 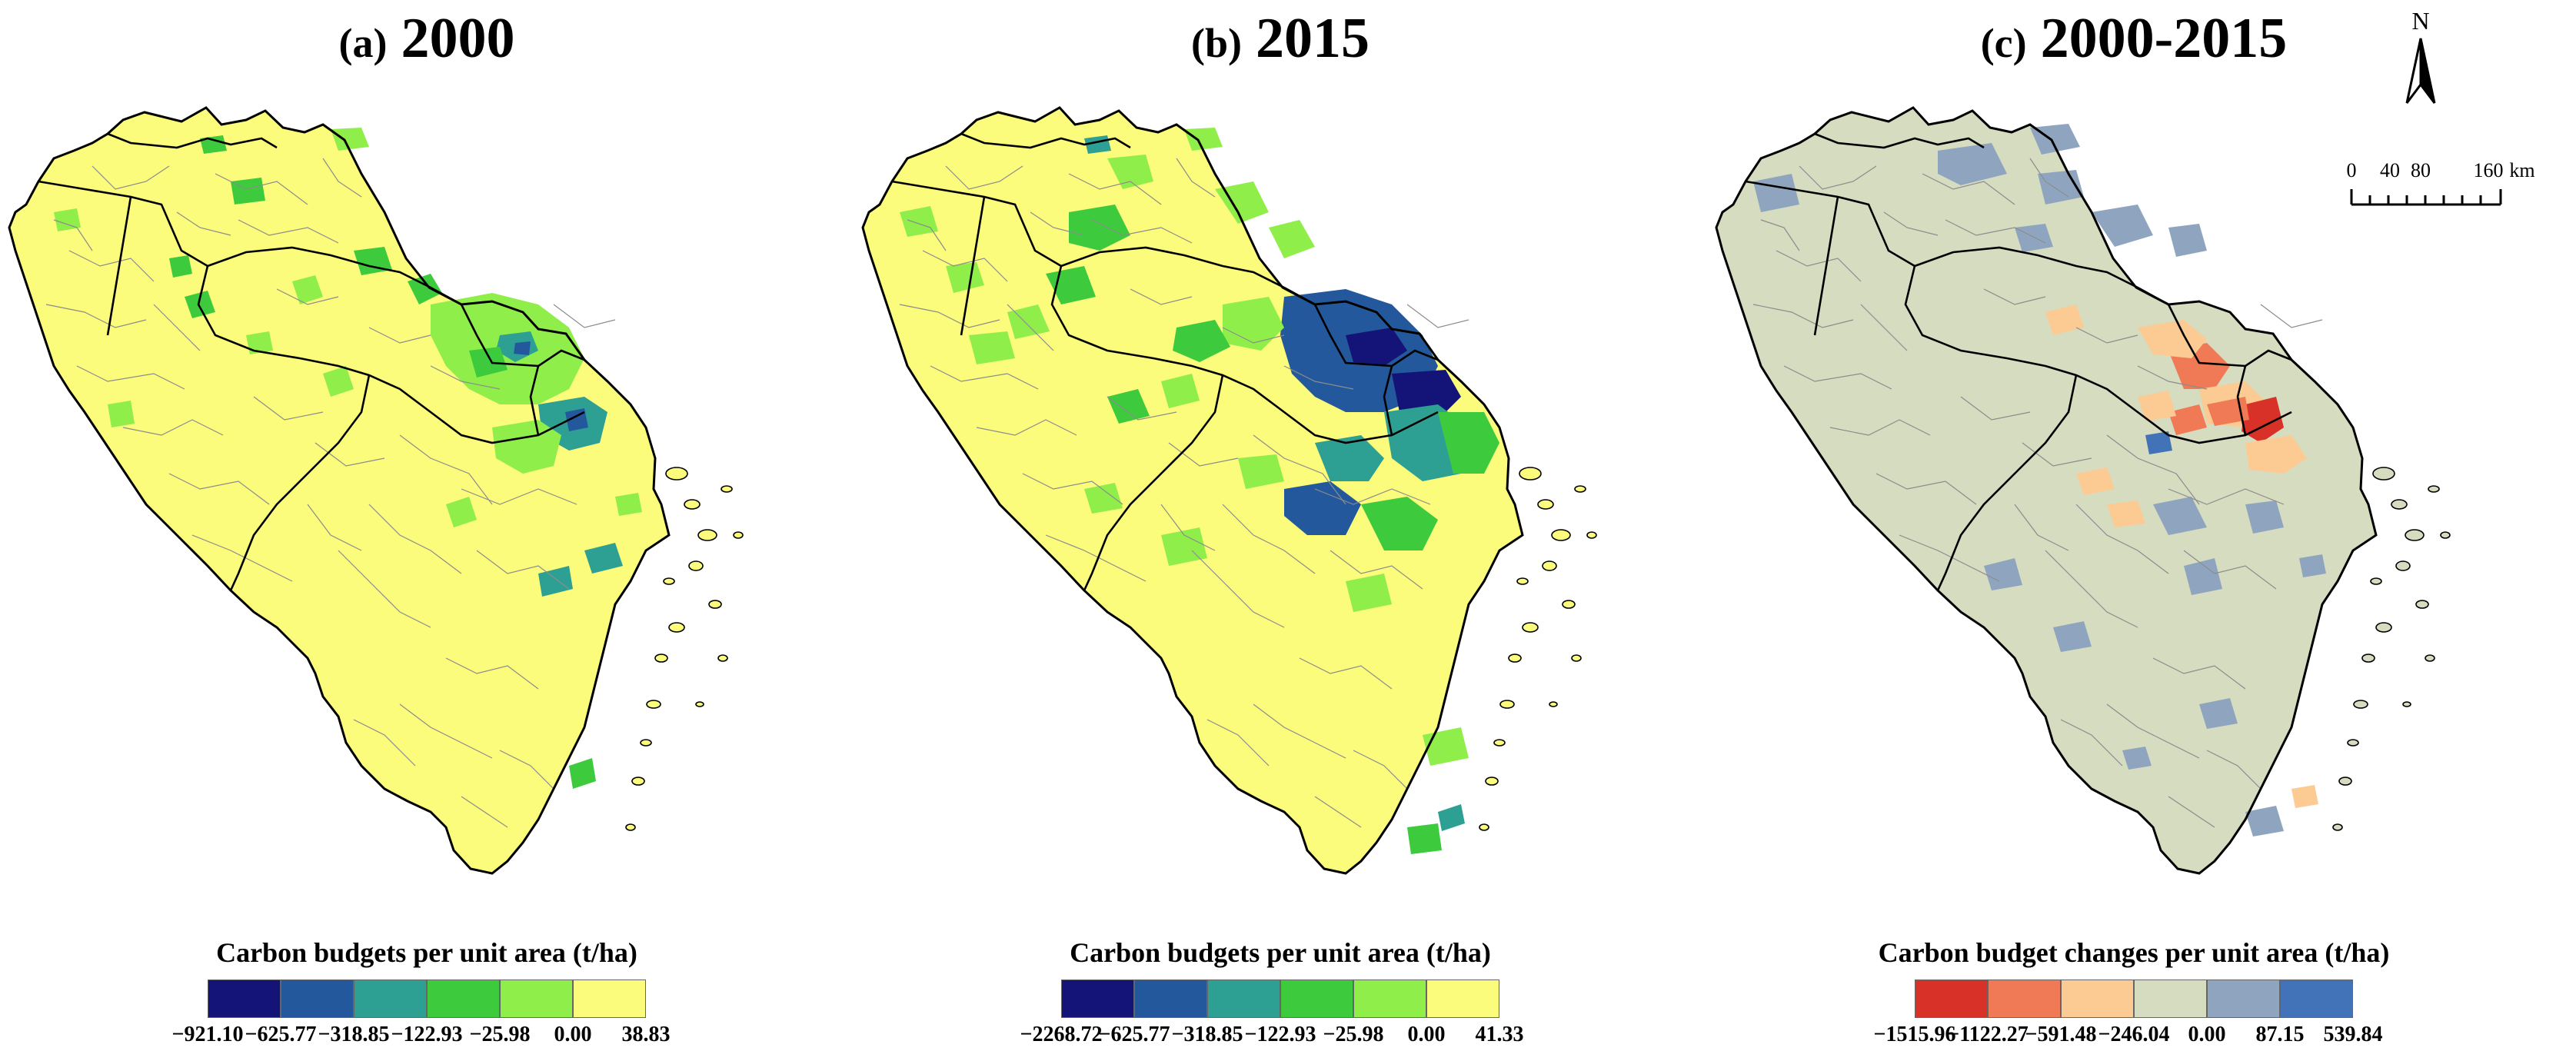 What do you see at coordinates (2353, 1035) in the screenshot?
I see `legend-tick-label: 539.84` at bounding box center [2353, 1035].